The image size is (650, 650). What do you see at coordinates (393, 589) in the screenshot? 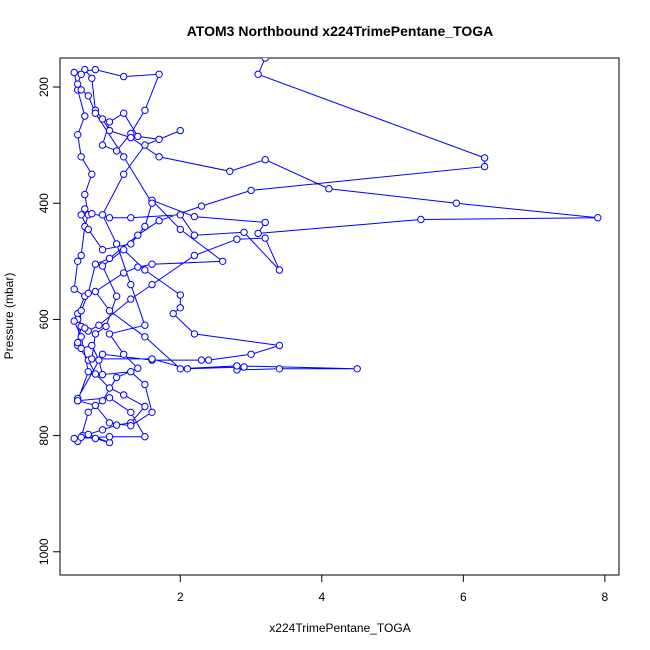
I see `x-axis: 2 4 6 8` at bounding box center [393, 589].